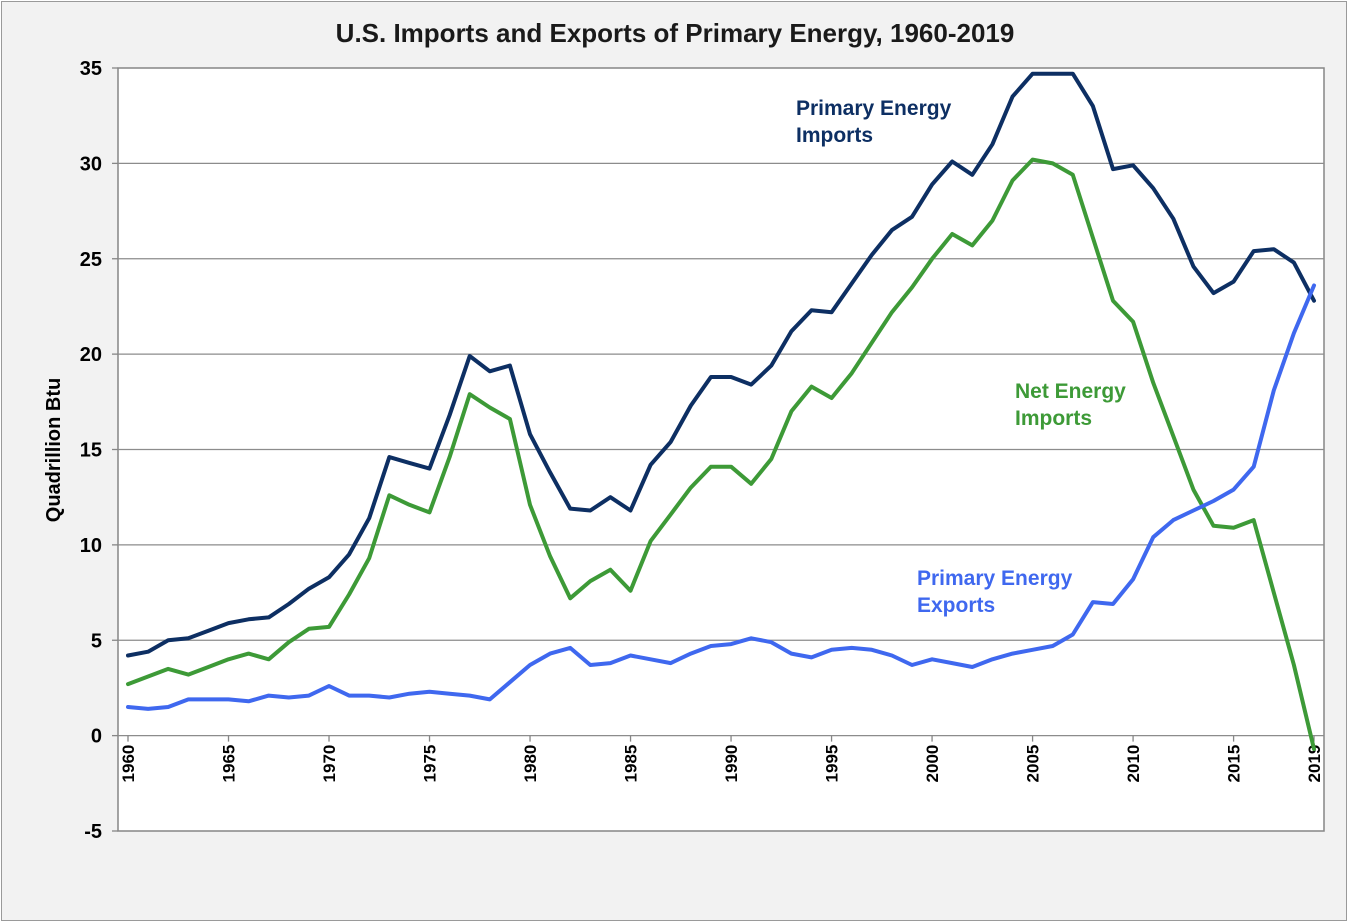  What do you see at coordinates (91, 451) in the screenshot?
I see `y-tick-label: 15` at bounding box center [91, 451].